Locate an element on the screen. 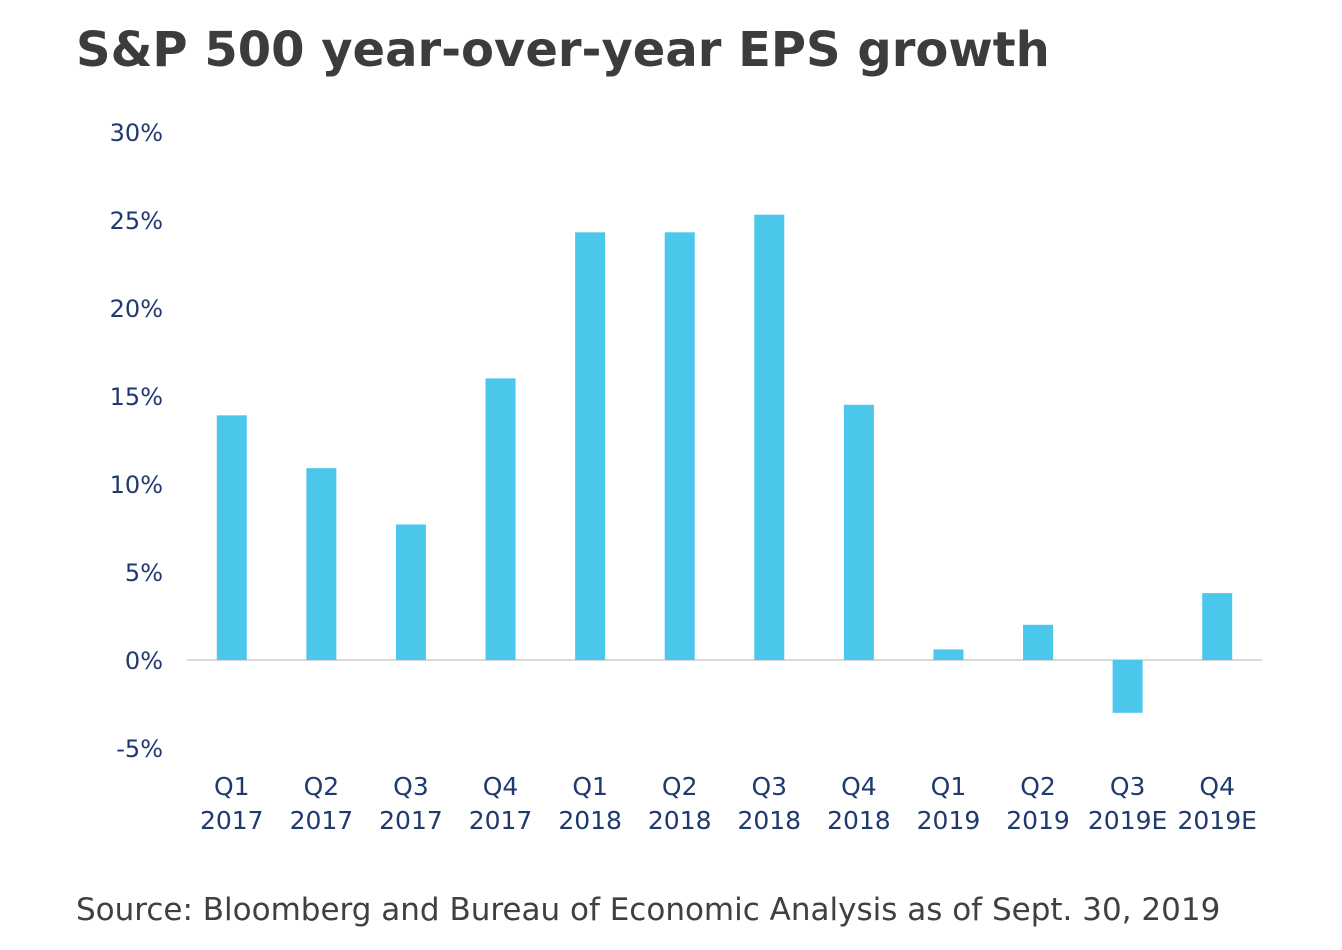 This screenshot has height=950, width=1342. y-tick-label: 30% is located at coordinates (136, 133).